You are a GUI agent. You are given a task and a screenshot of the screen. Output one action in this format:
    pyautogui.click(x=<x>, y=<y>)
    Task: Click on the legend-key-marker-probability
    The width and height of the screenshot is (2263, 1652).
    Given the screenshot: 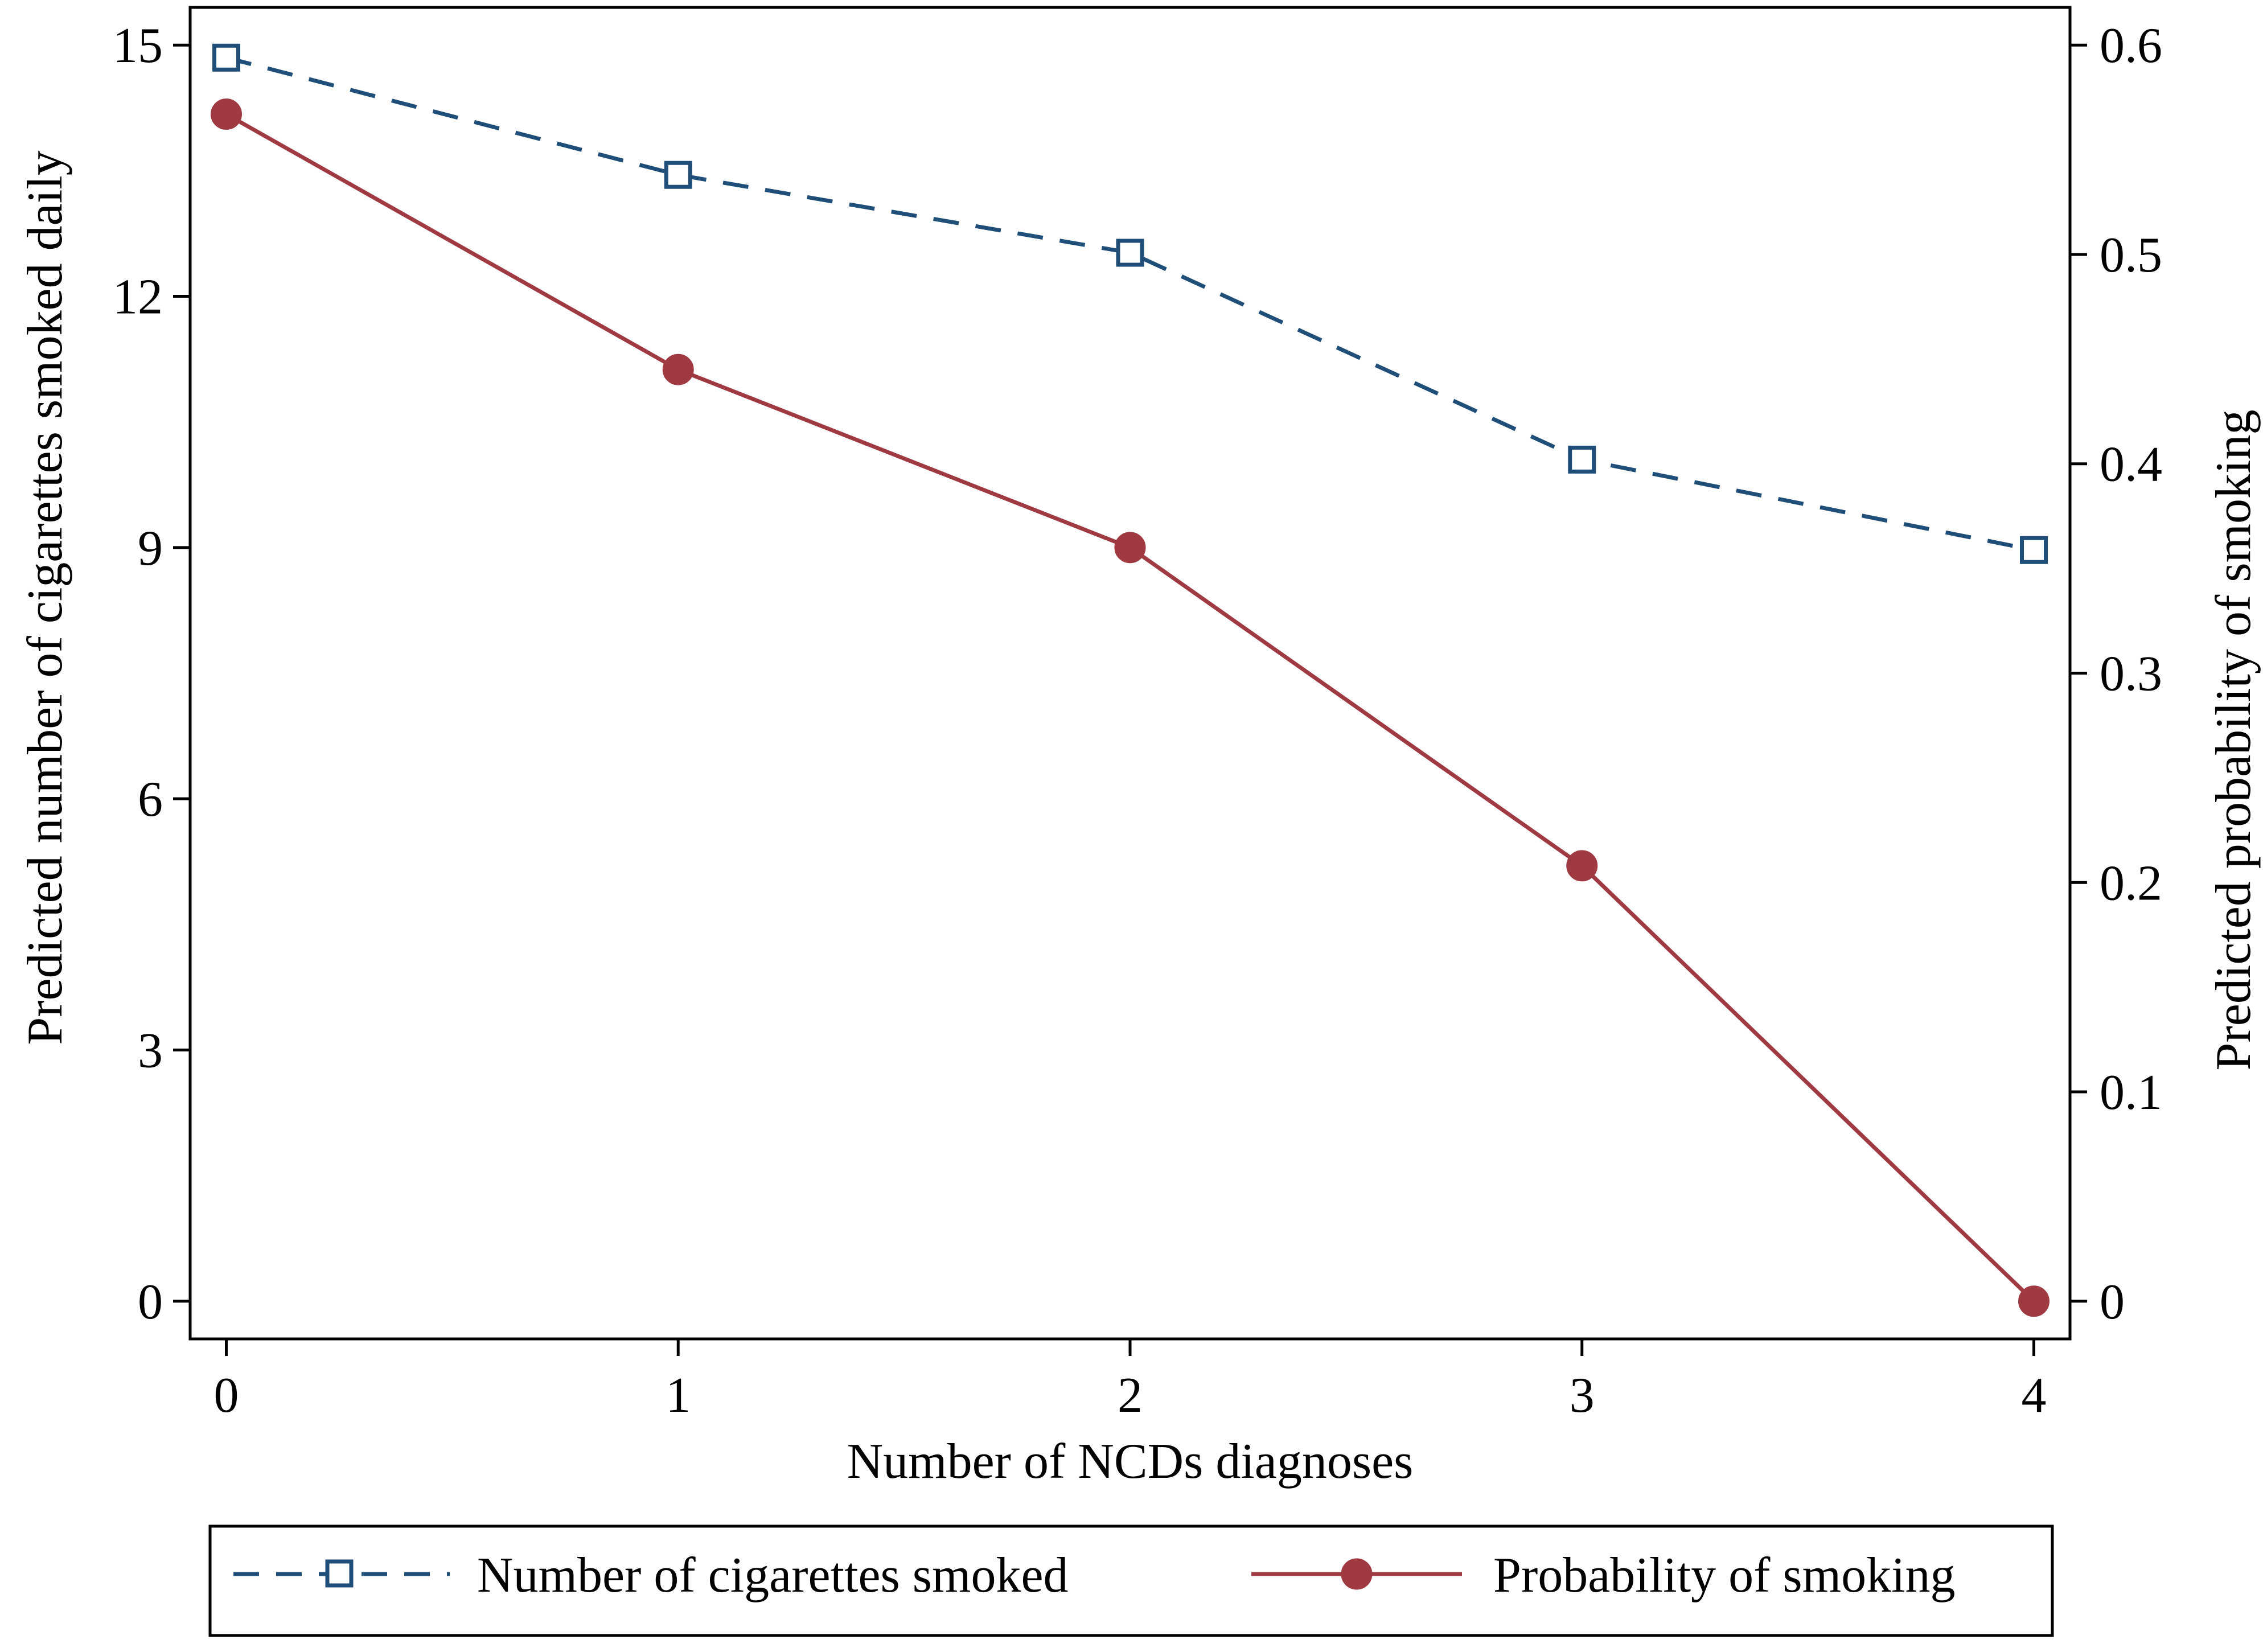 What is the action you would take?
    pyautogui.click(x=1357, y=1574)
    